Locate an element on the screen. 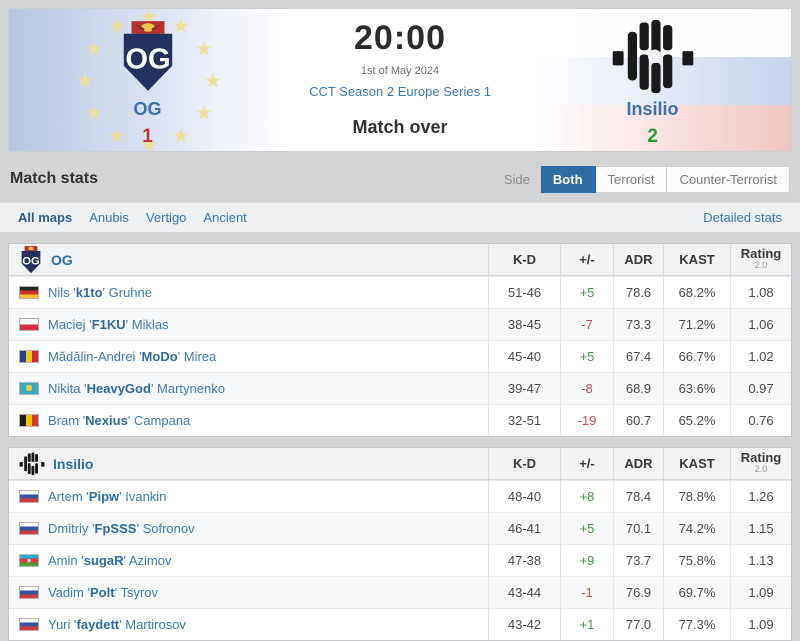 The image size is (800, 641). player-cell: Amin sugaR Azimov is located at coordinates (248, 560).